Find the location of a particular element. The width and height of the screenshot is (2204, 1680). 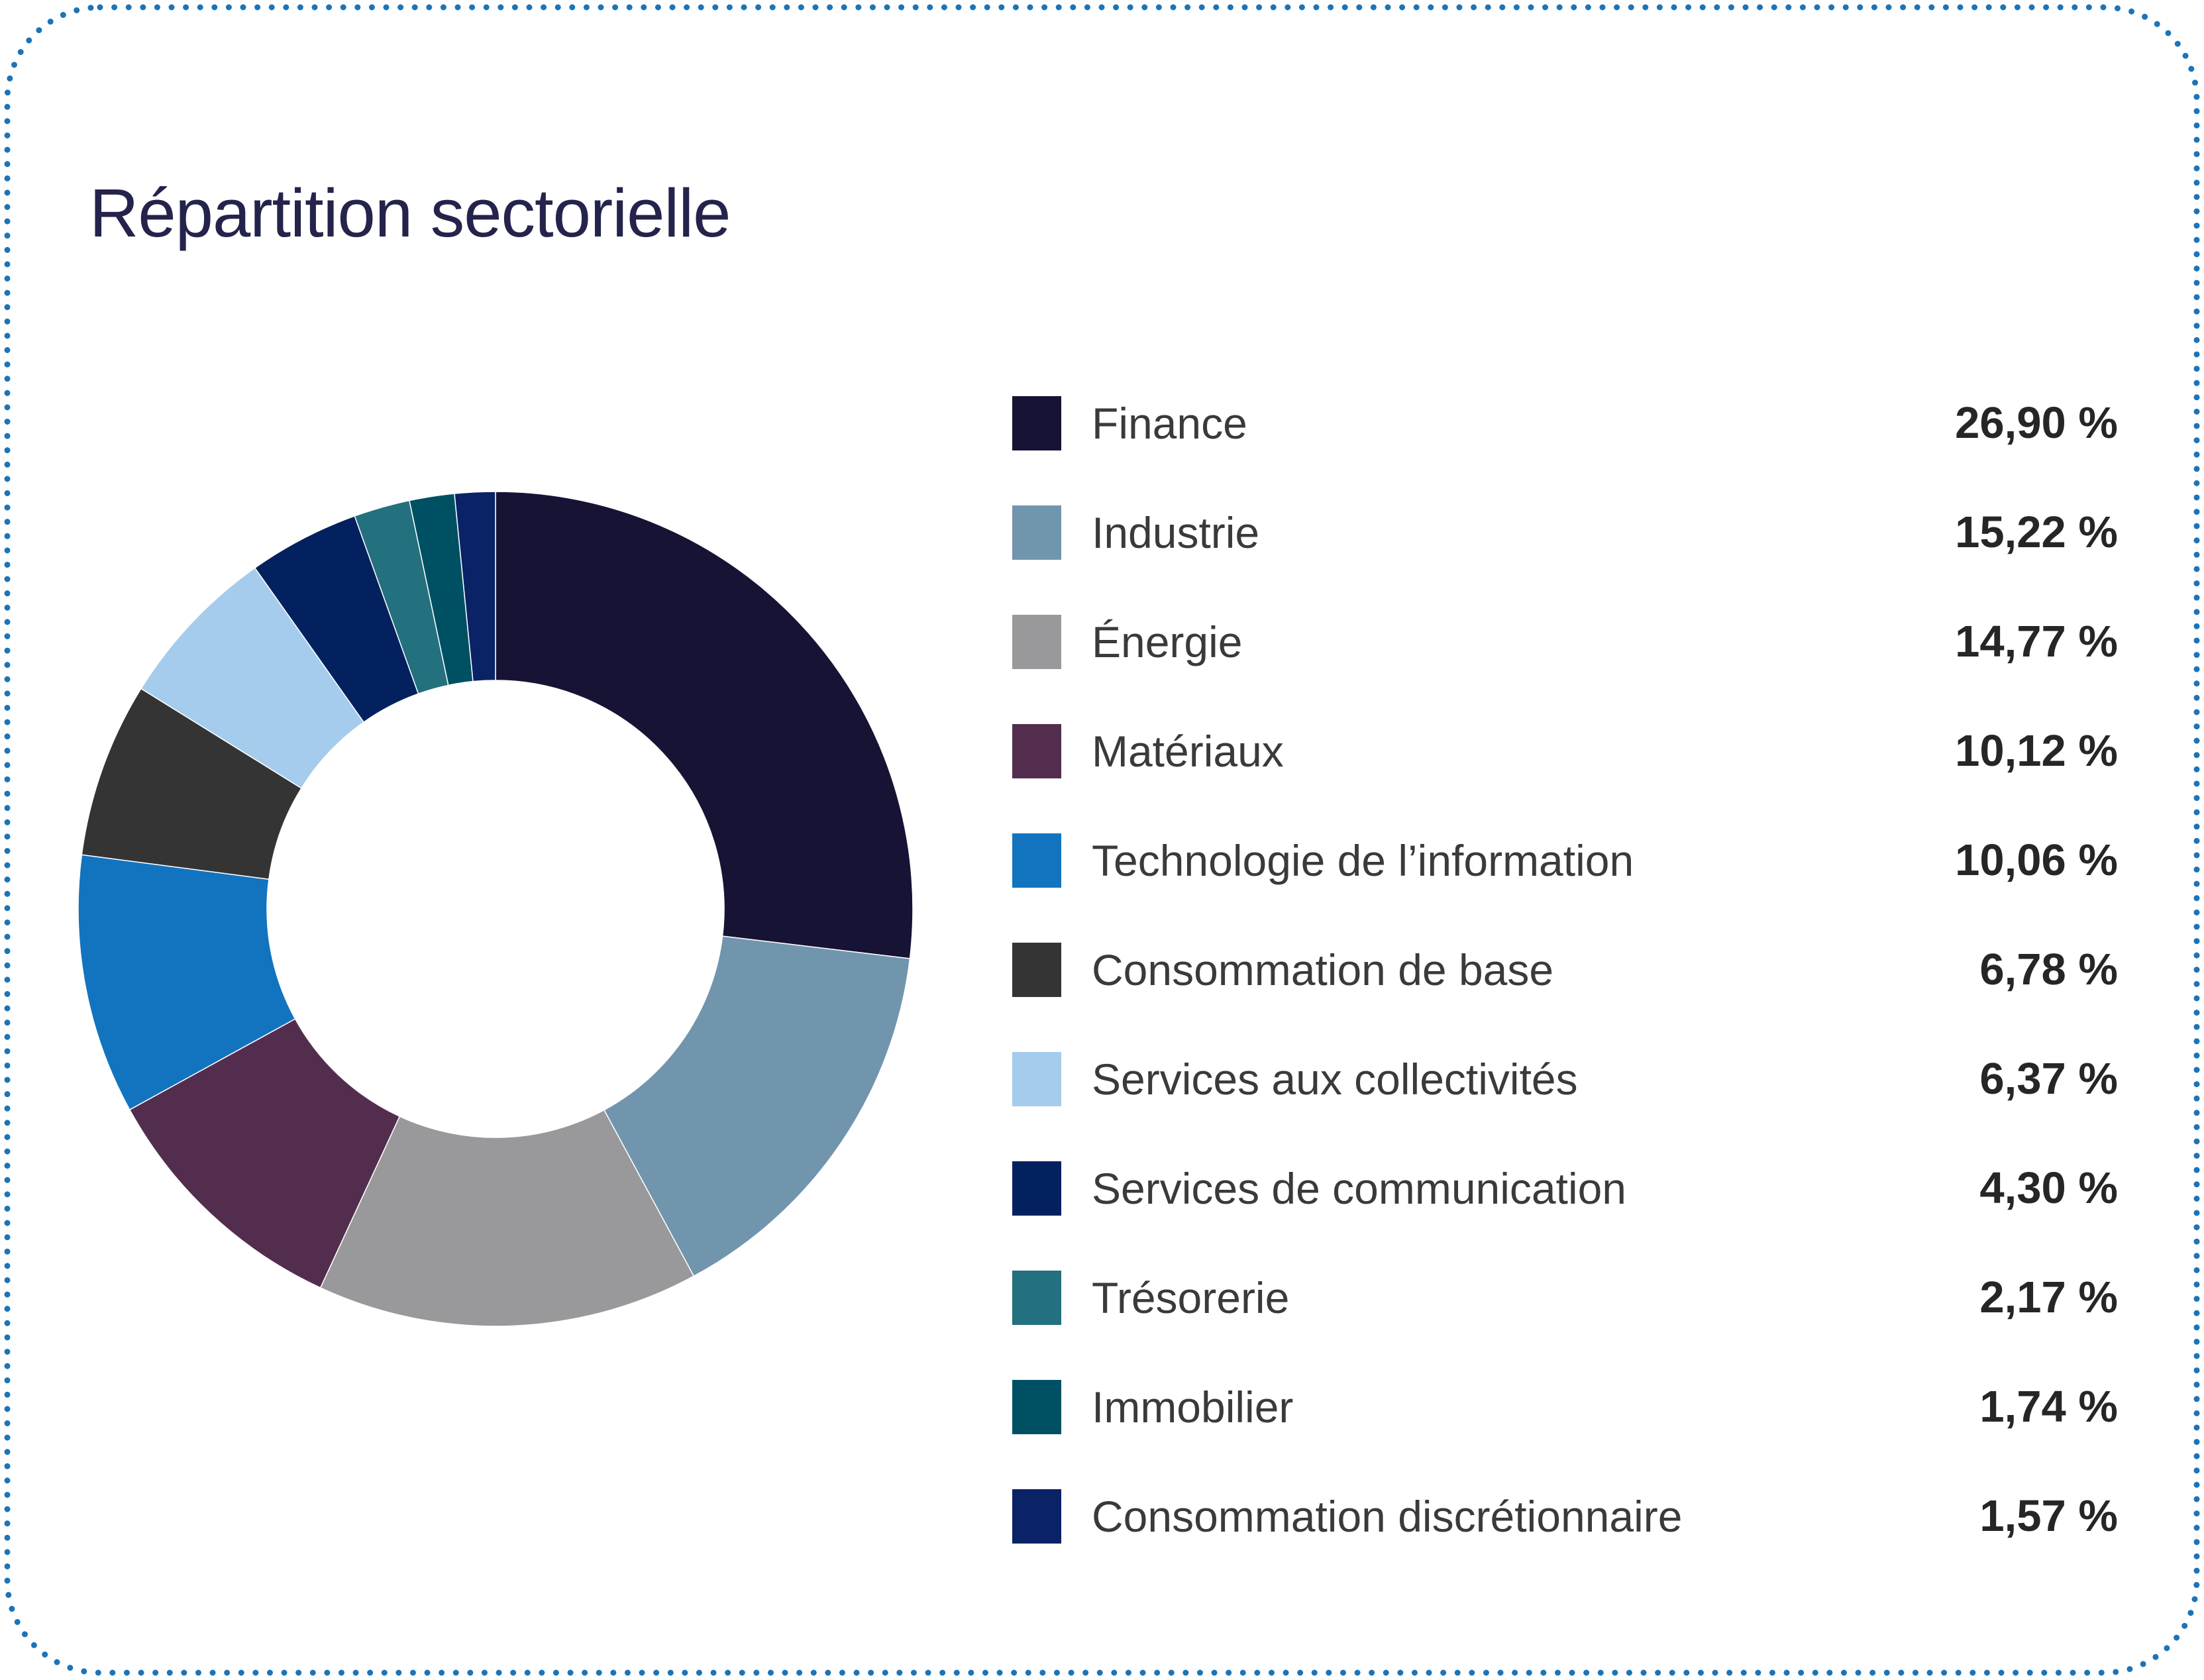

legend-label: Immobilier is located at coordinates (1193, 1407).